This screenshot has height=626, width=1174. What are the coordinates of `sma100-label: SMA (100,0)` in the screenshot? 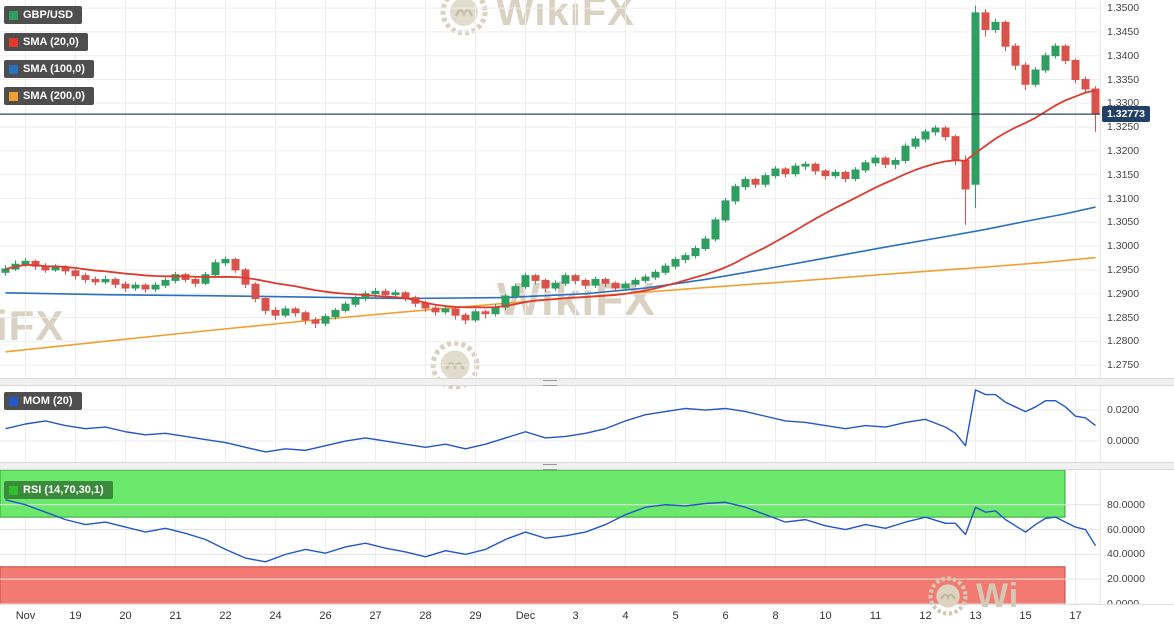 It's located at (54, 69).